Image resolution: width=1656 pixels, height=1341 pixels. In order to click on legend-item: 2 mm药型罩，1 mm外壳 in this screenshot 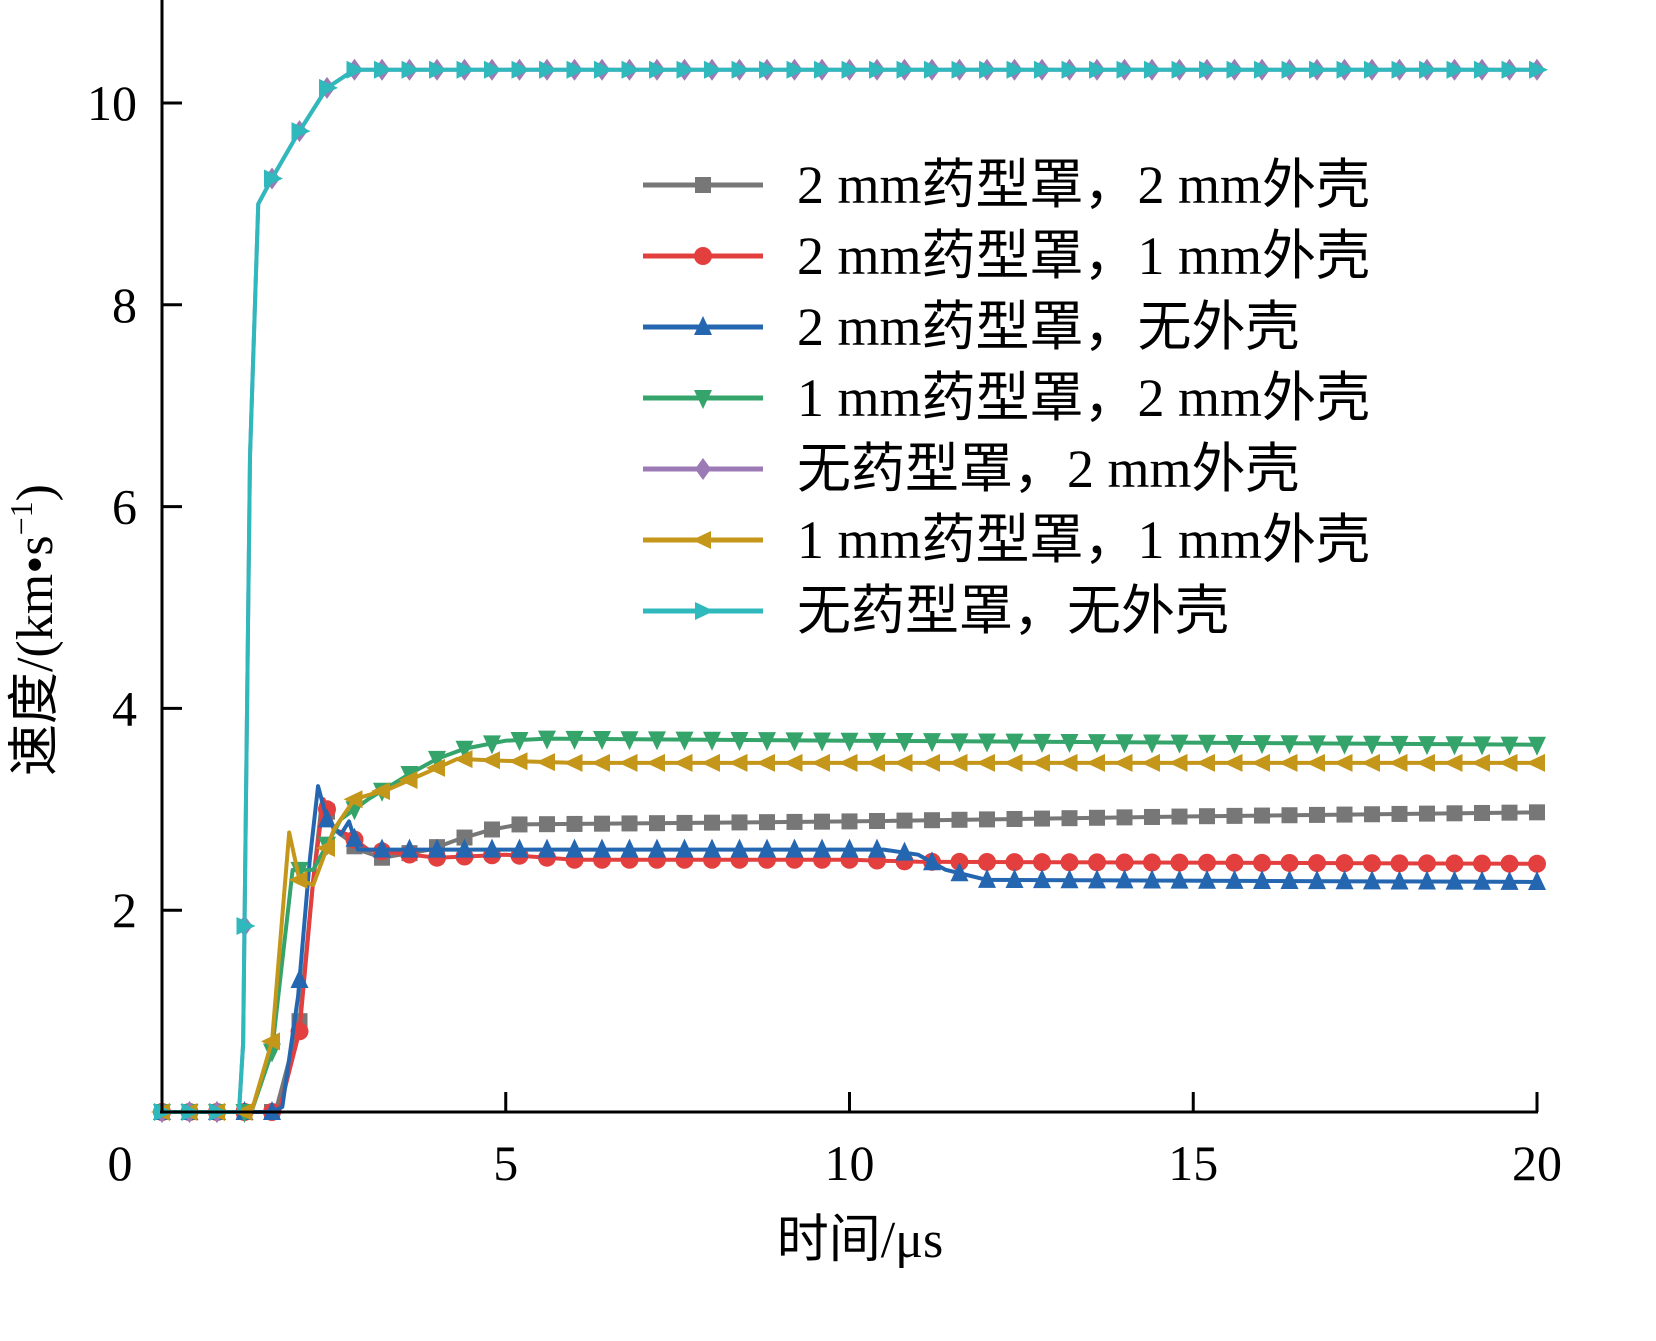, I will do `click(1006, 256)`.